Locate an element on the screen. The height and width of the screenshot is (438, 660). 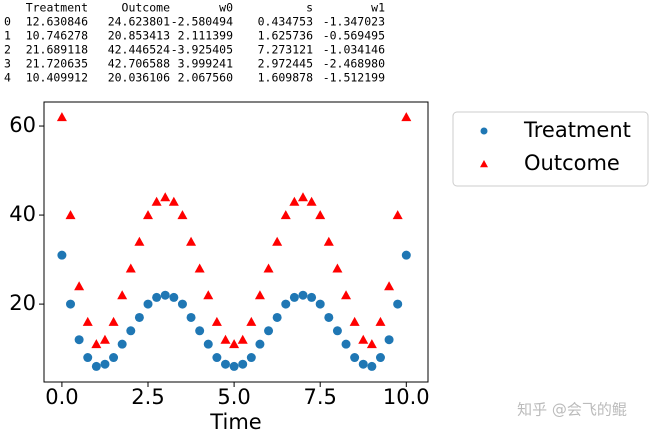
y-tick-label: 40 is located at coordinates (22, 214).